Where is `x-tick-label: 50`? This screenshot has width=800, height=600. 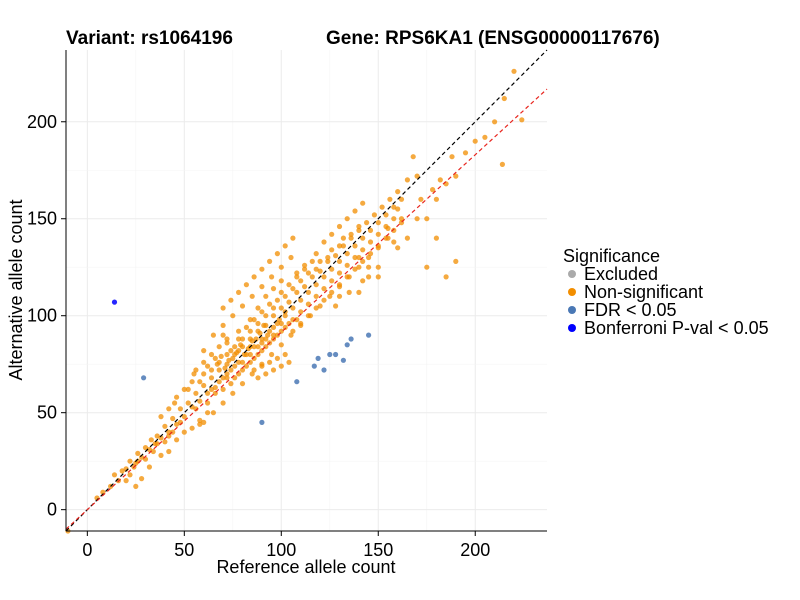
x-tick-label: 50 is located at coordinates (184, 550).